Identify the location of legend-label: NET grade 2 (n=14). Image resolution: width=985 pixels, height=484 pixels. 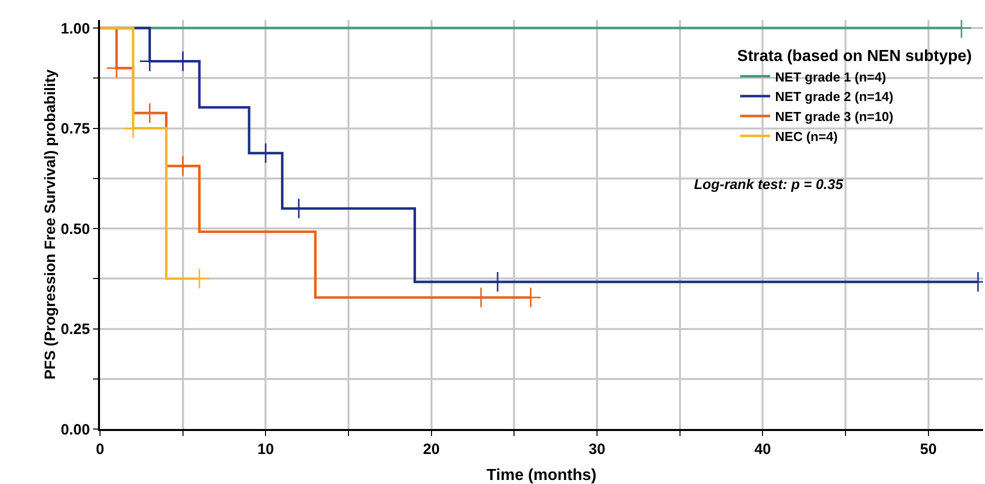
(834, 96).